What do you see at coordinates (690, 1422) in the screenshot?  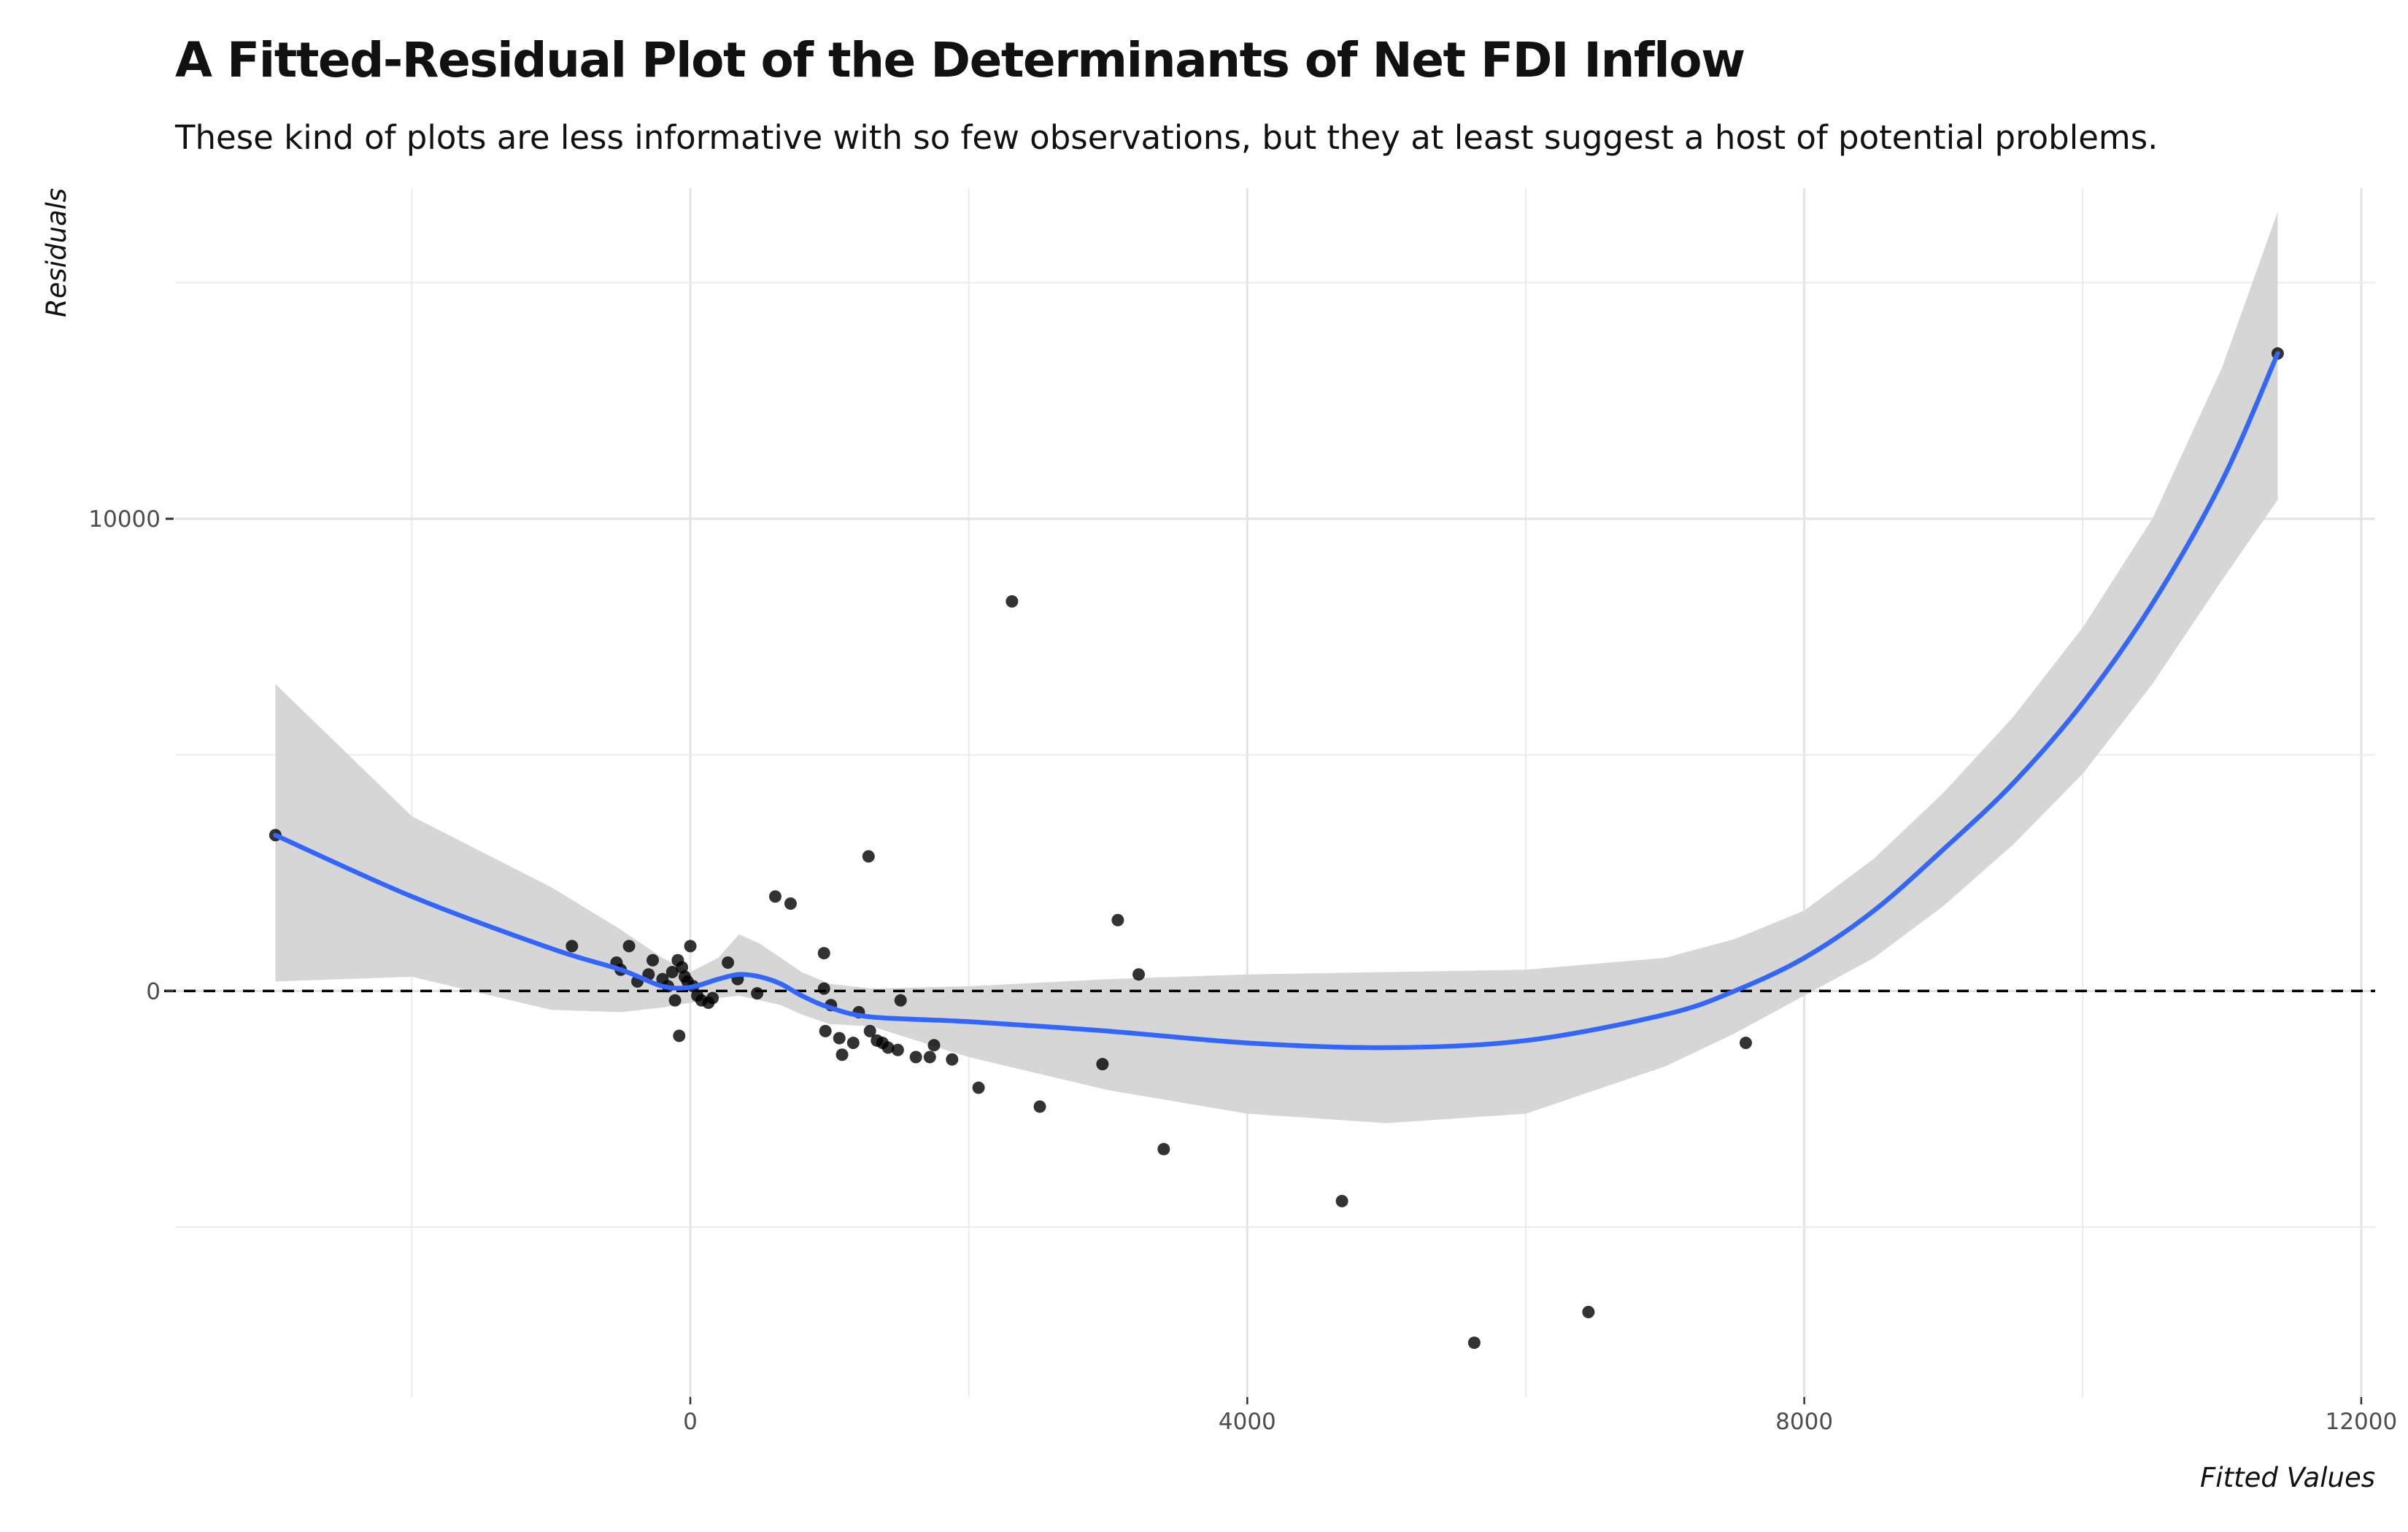 I see `x-tick-label: 0` at bounding box center [690, 1422].